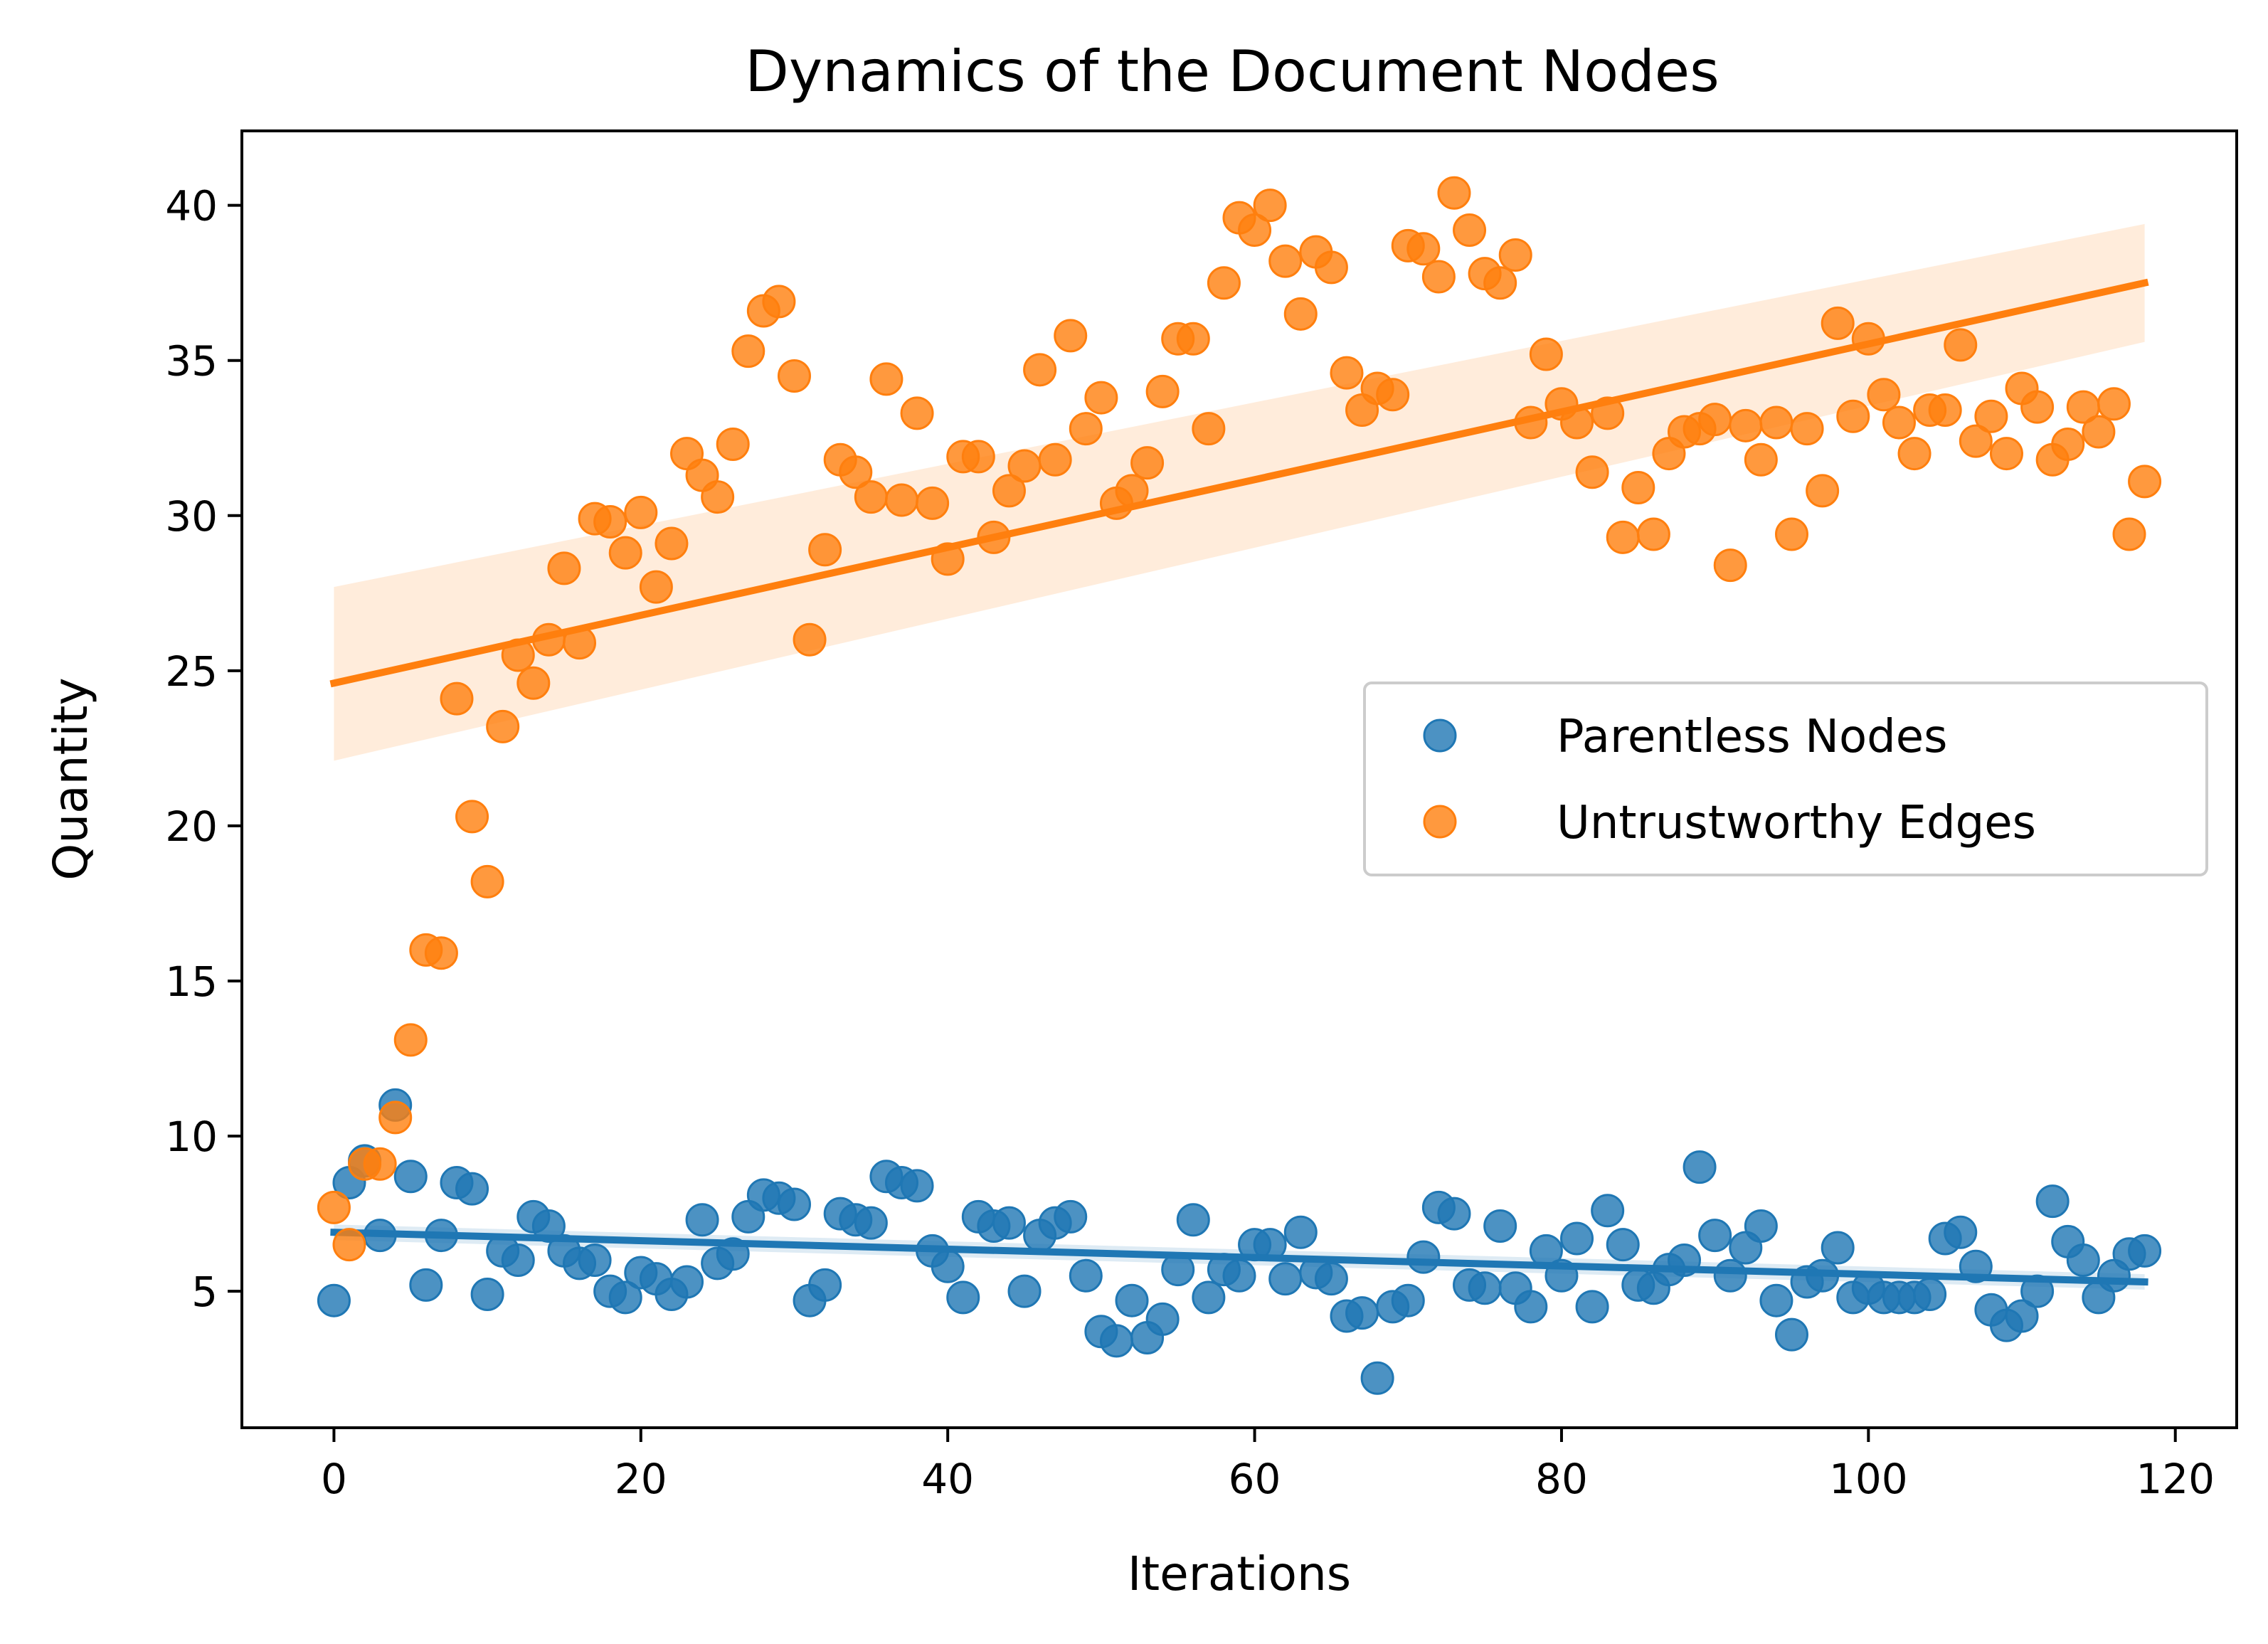 This screenshot has width=2268, height=1644. I want to click on x-axis: 0 20 40 60 80 100 120, so click(1268, 1465).